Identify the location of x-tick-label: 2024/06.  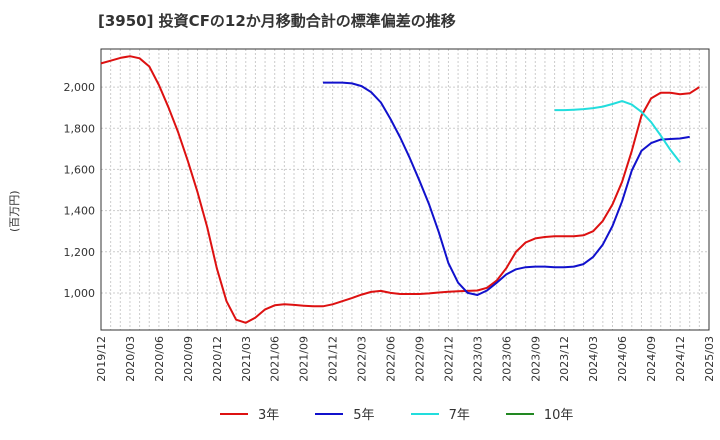
(622, 359).